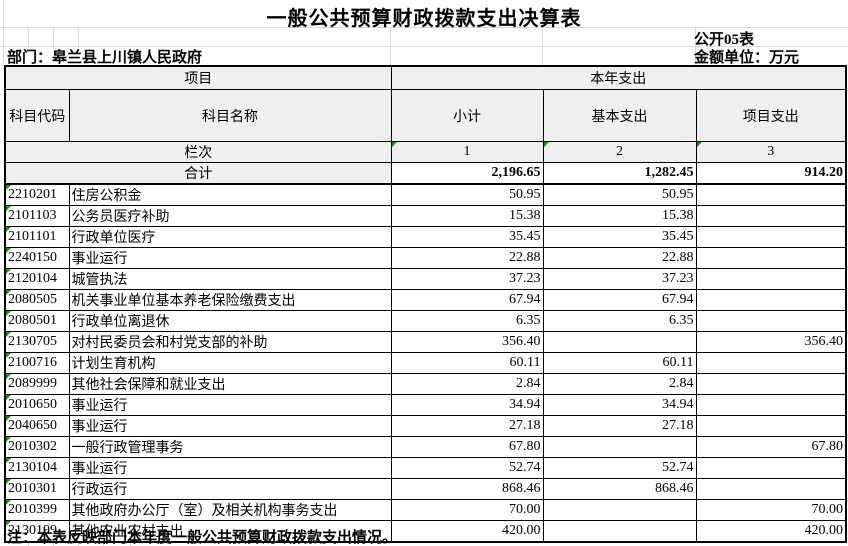  What do you see at coordinates (230, 279) in the screenshot?
I see `cell-subject-name: 城管执法` at bounding box center [230, 279].